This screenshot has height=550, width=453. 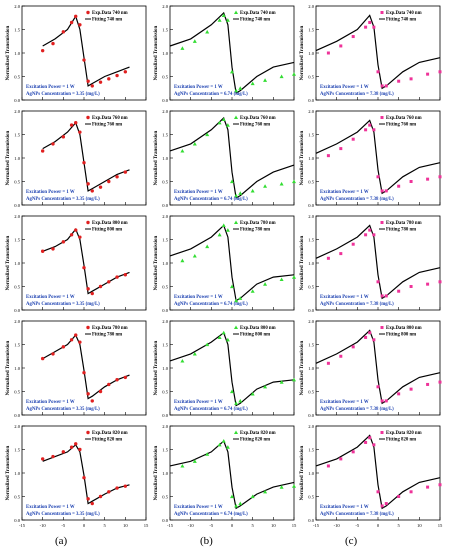 I want to click on concentration-annotation: AgNPs Concentration = 7.38 (mg/L), so click(x=357, y=409).